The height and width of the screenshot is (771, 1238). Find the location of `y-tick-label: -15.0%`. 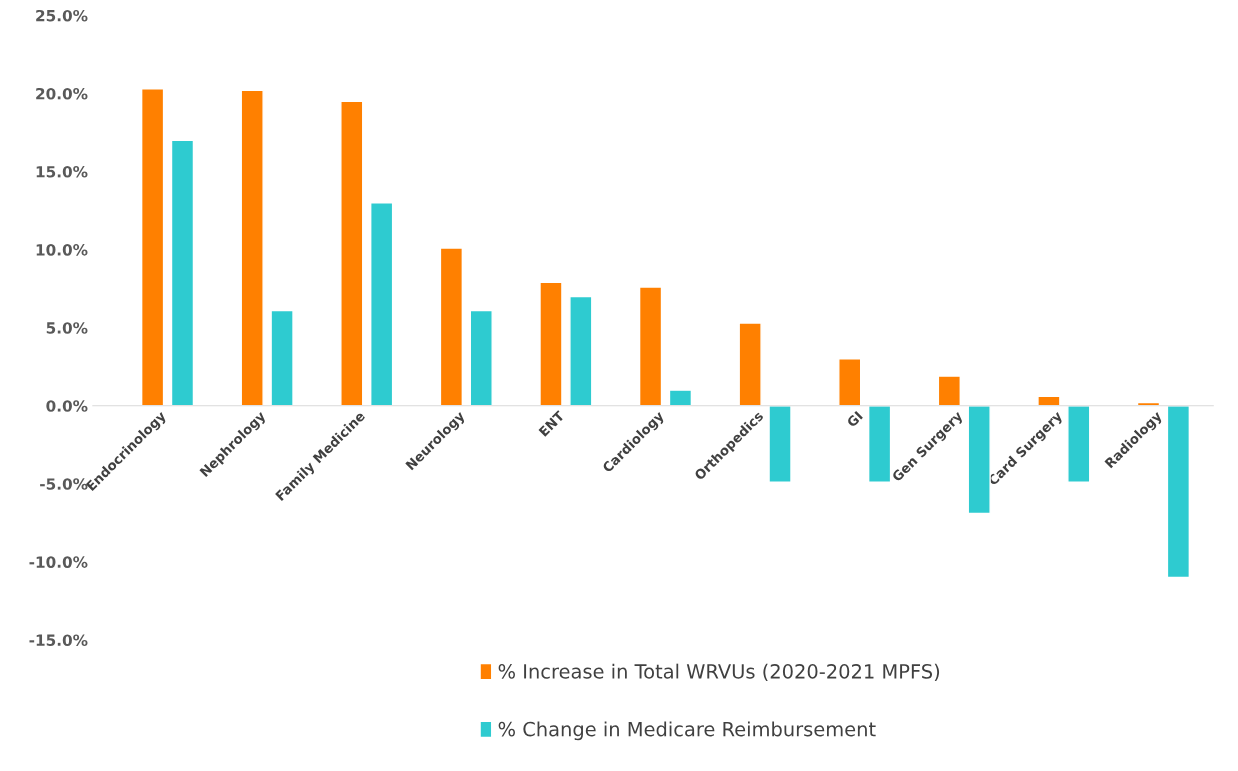

y-tick-label: -15.0% is located at coordinates (58, 640).